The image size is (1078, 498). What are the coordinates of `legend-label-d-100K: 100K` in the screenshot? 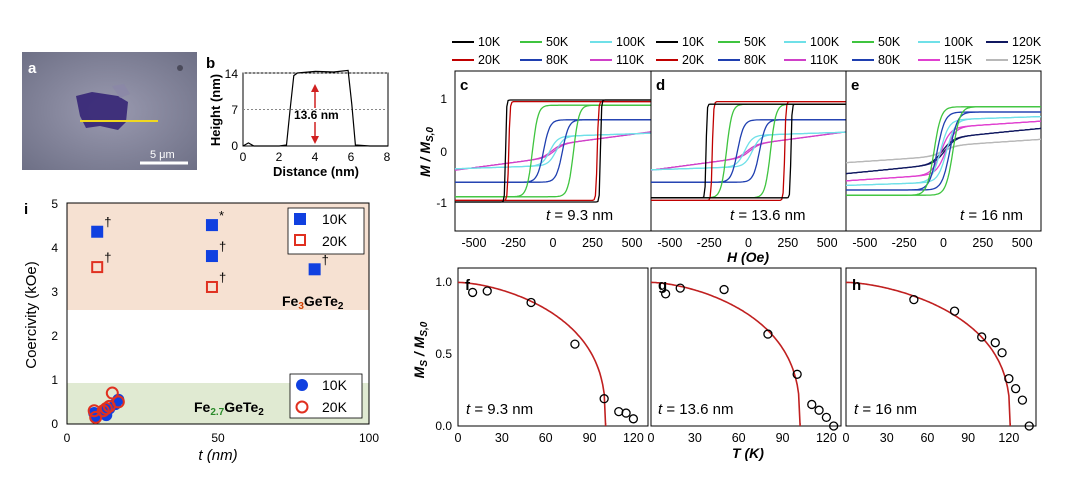 It's located at (825, 42).